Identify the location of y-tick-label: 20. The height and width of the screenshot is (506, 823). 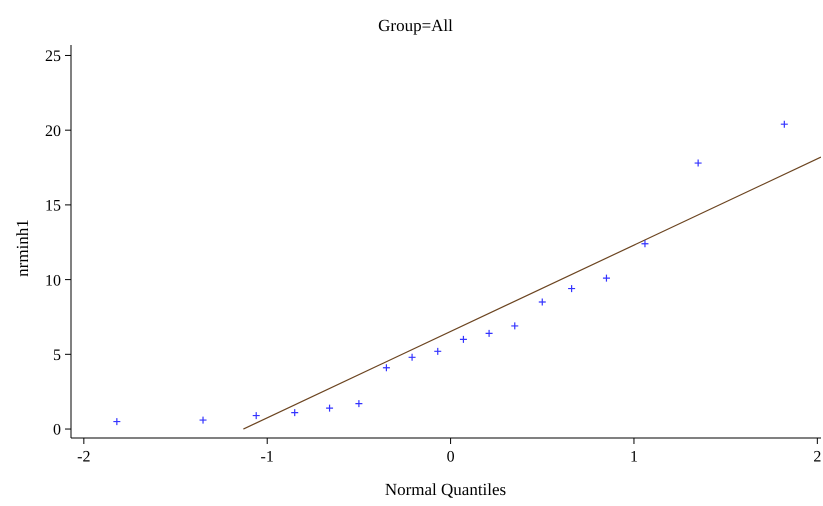
(53, 131).